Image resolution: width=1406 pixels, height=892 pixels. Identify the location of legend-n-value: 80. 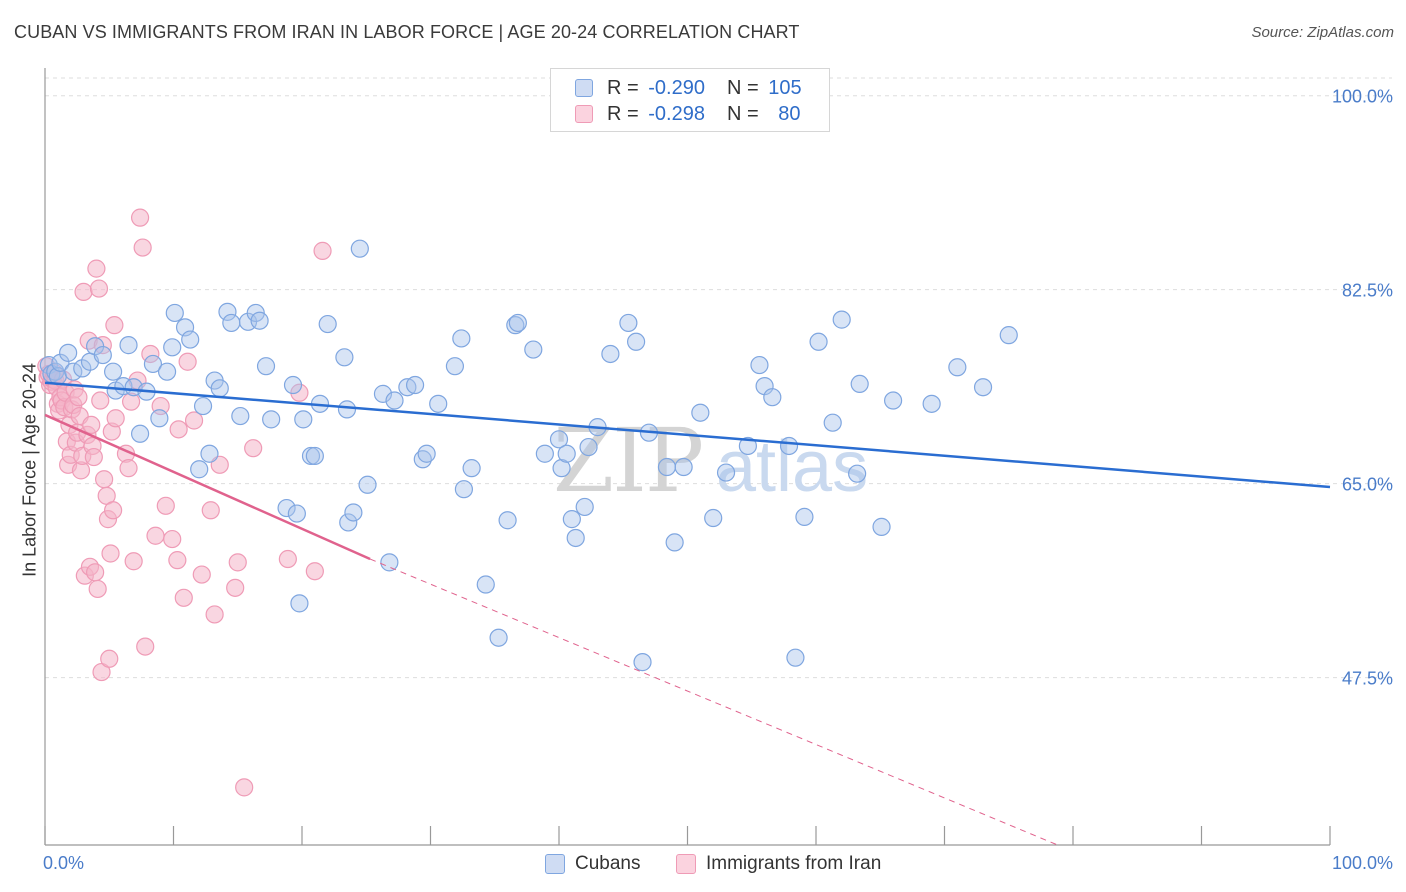
(789, 114).